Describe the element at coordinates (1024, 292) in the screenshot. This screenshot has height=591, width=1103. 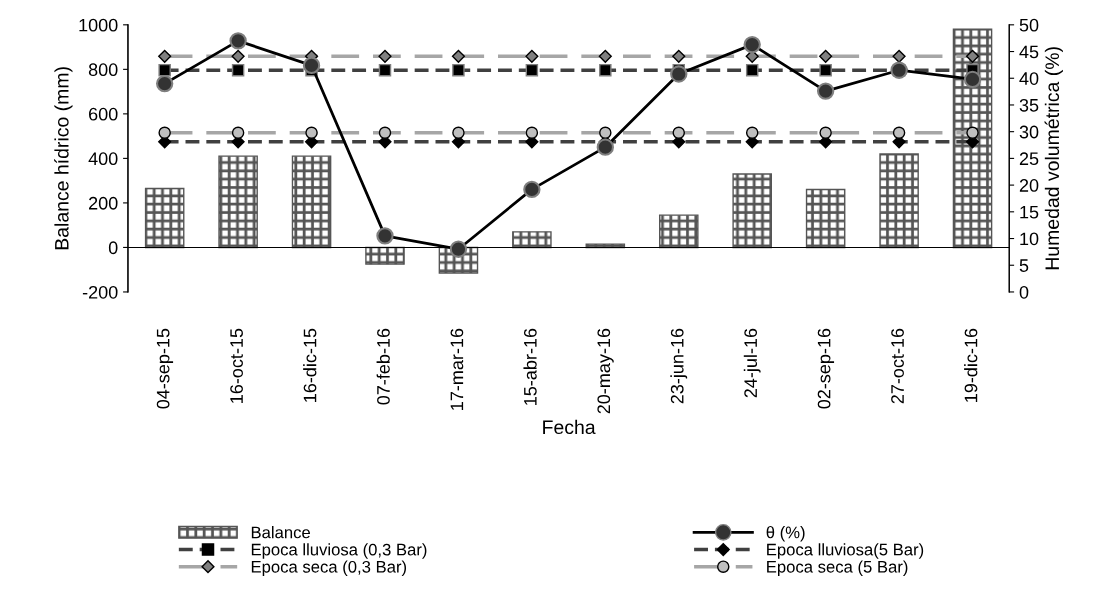
I see `y2-tick-label: 0` at that location.